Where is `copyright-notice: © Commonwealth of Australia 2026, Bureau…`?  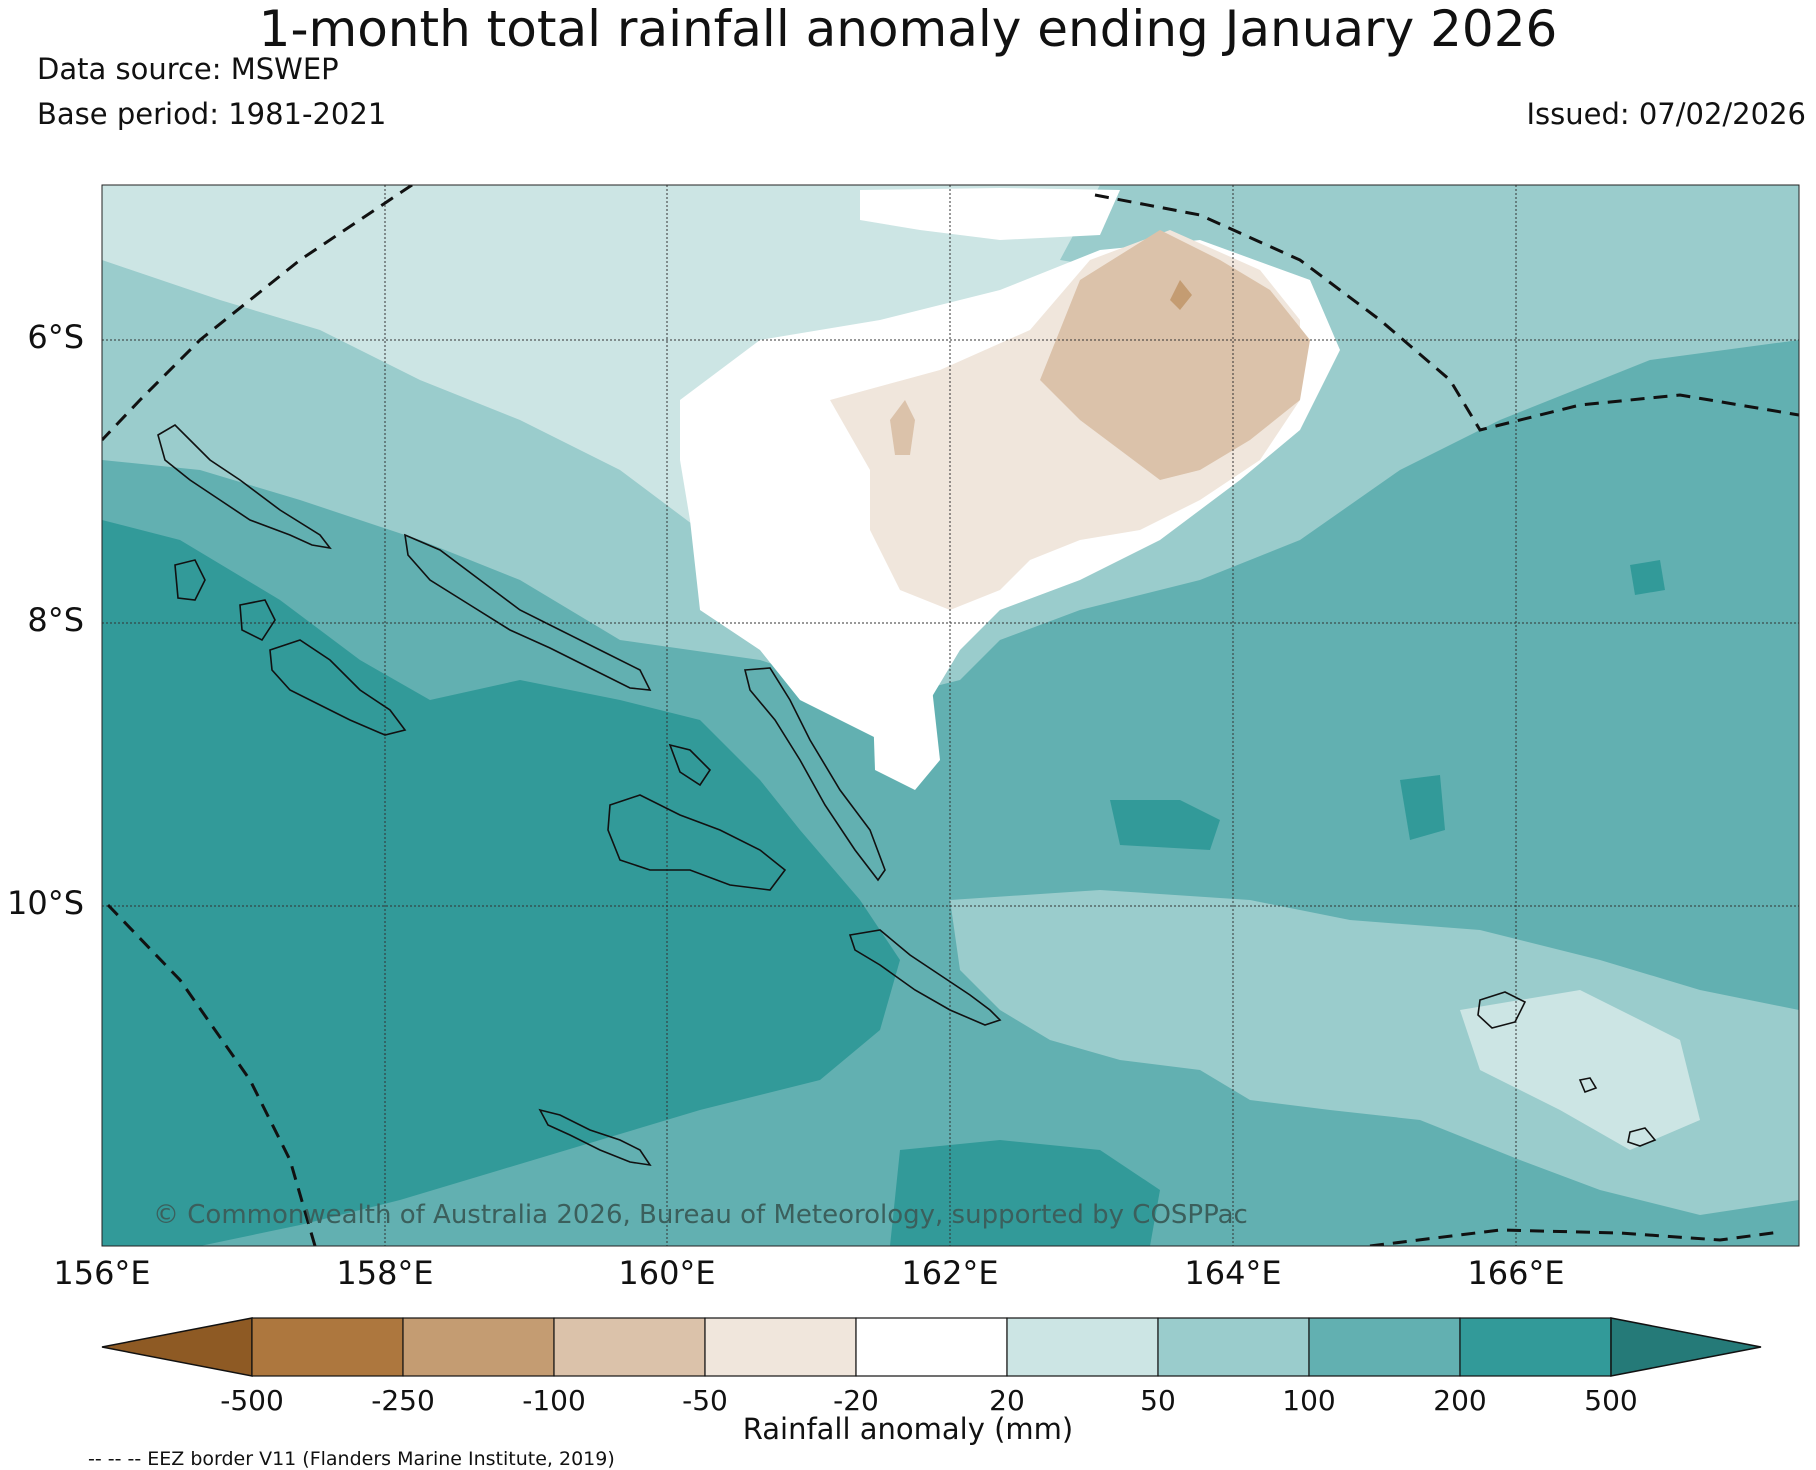 copyright-notice: © Commonwealth of Australia 2026, Bureau… is located at coordinates (700, 1215).